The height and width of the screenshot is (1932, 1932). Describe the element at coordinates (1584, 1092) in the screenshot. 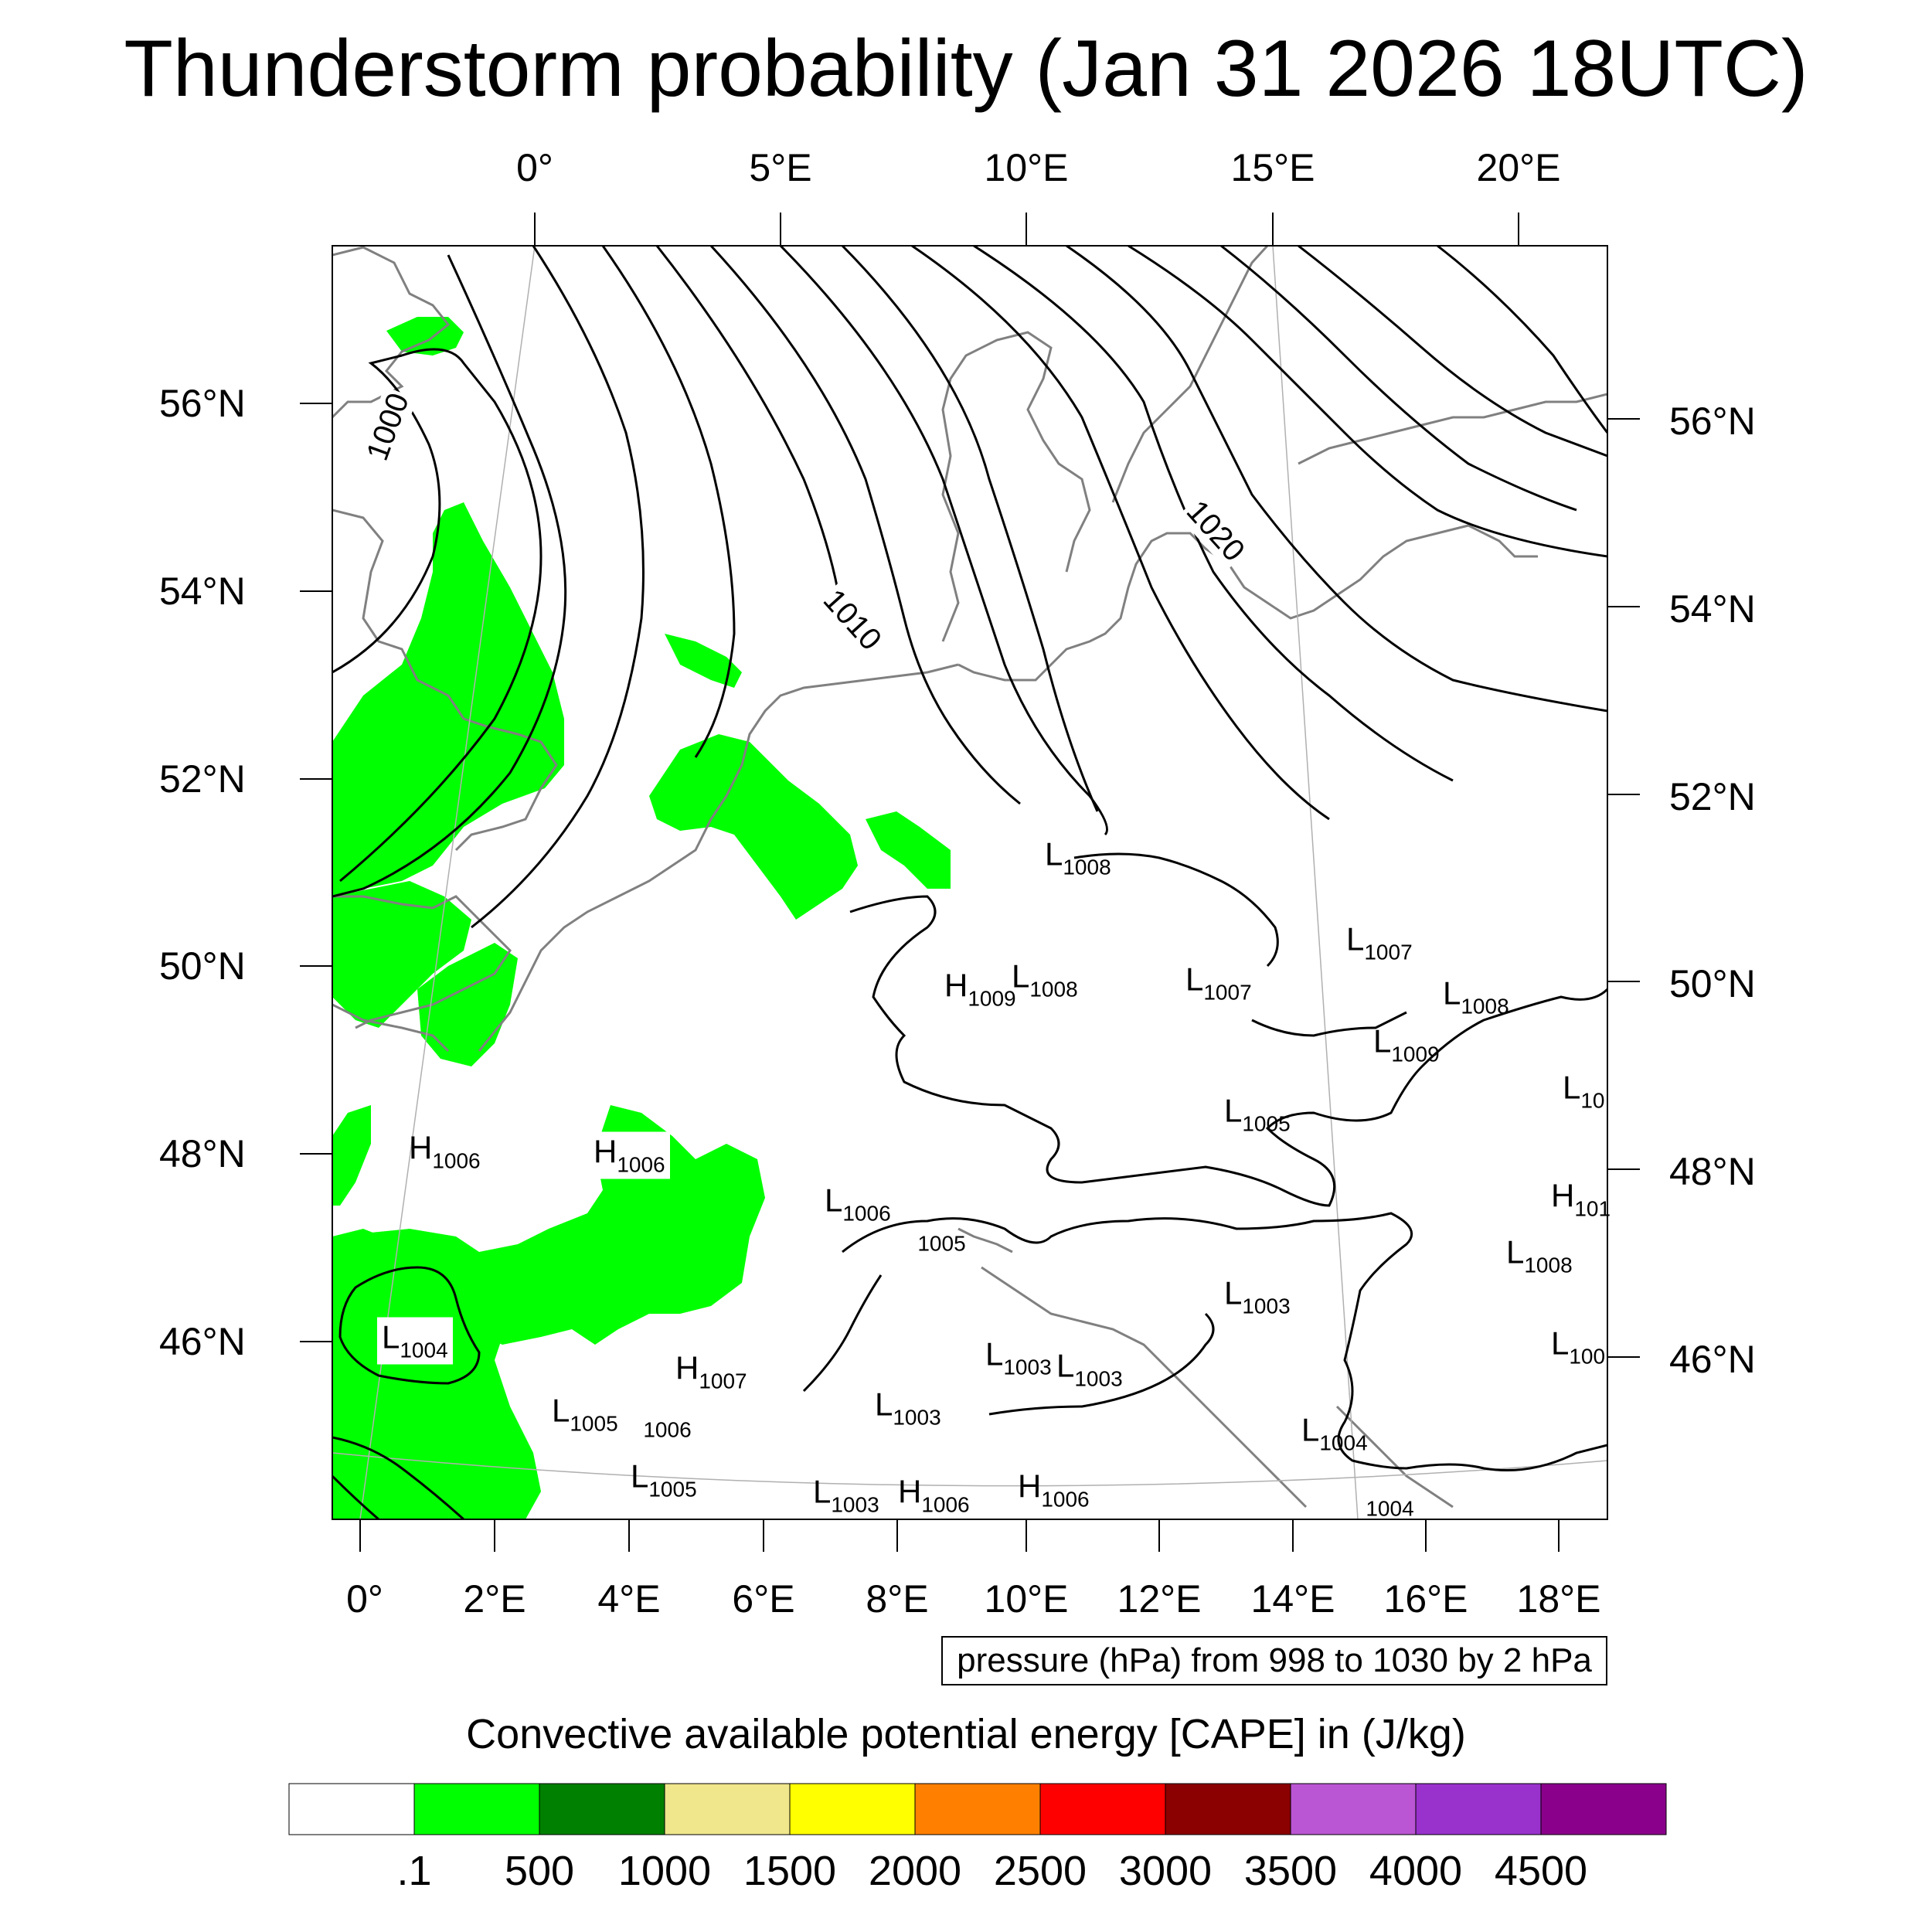

I see `pressure-center-low: L10` at that location.